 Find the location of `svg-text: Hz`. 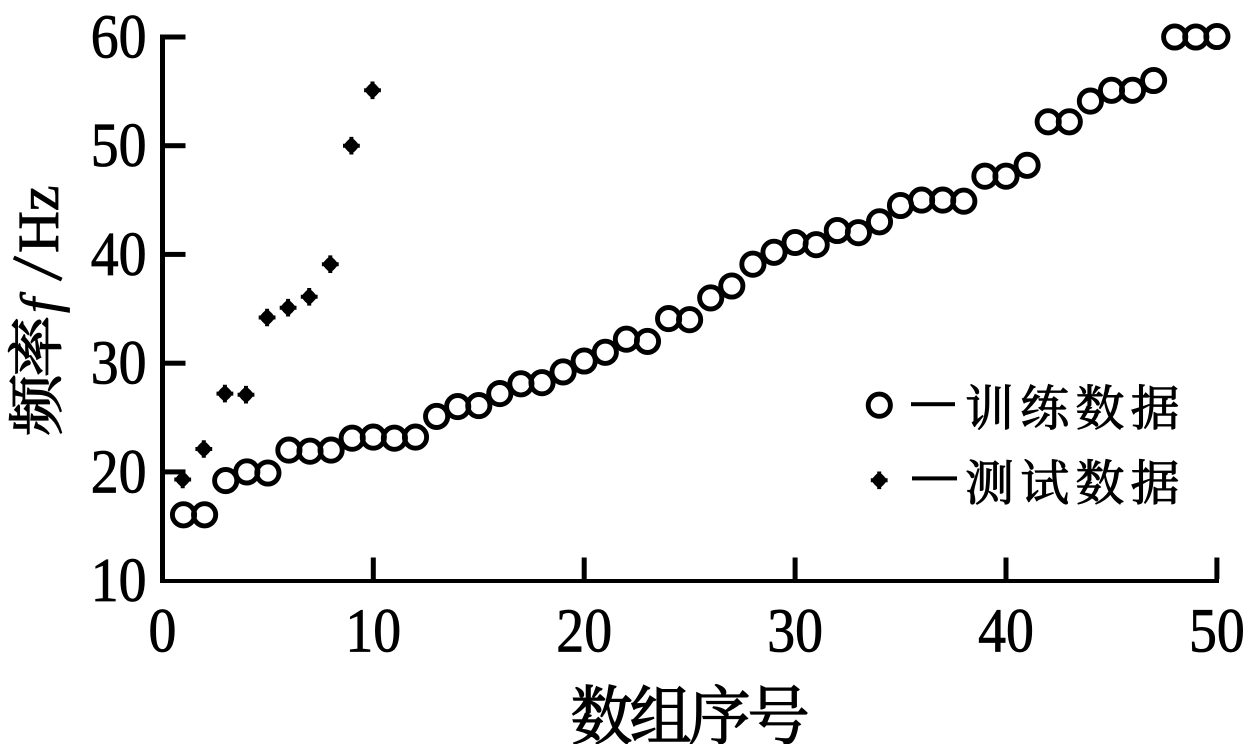

svg-text: Hz is located at coordinates (38, 219).